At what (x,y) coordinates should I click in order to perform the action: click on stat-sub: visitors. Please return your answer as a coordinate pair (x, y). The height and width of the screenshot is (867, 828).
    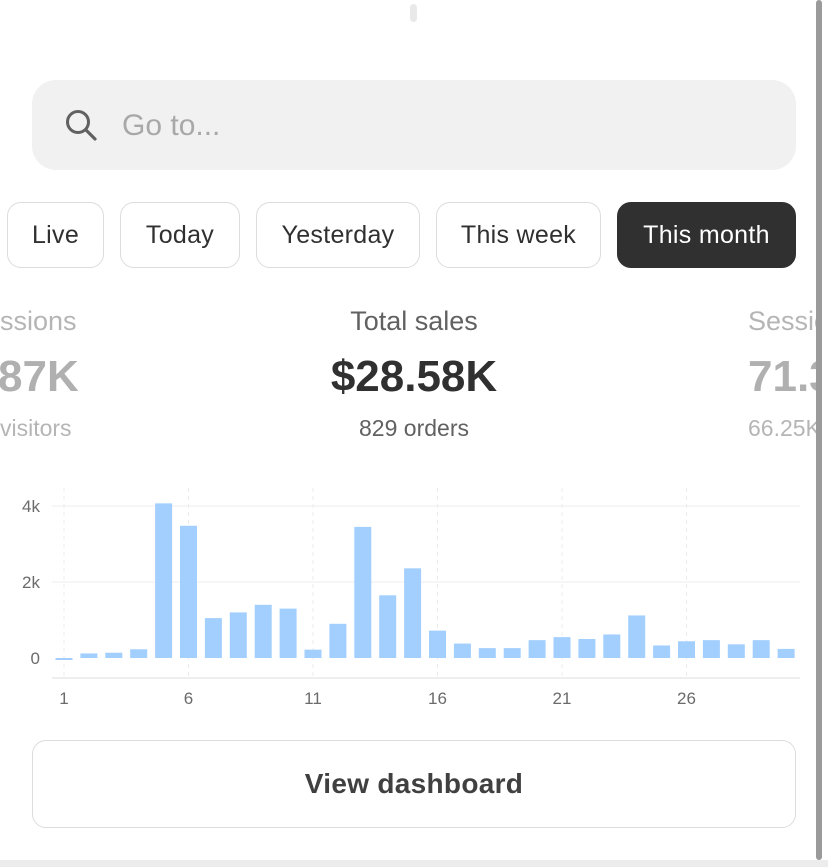
    Looking at the image, I should click on (36, 428).